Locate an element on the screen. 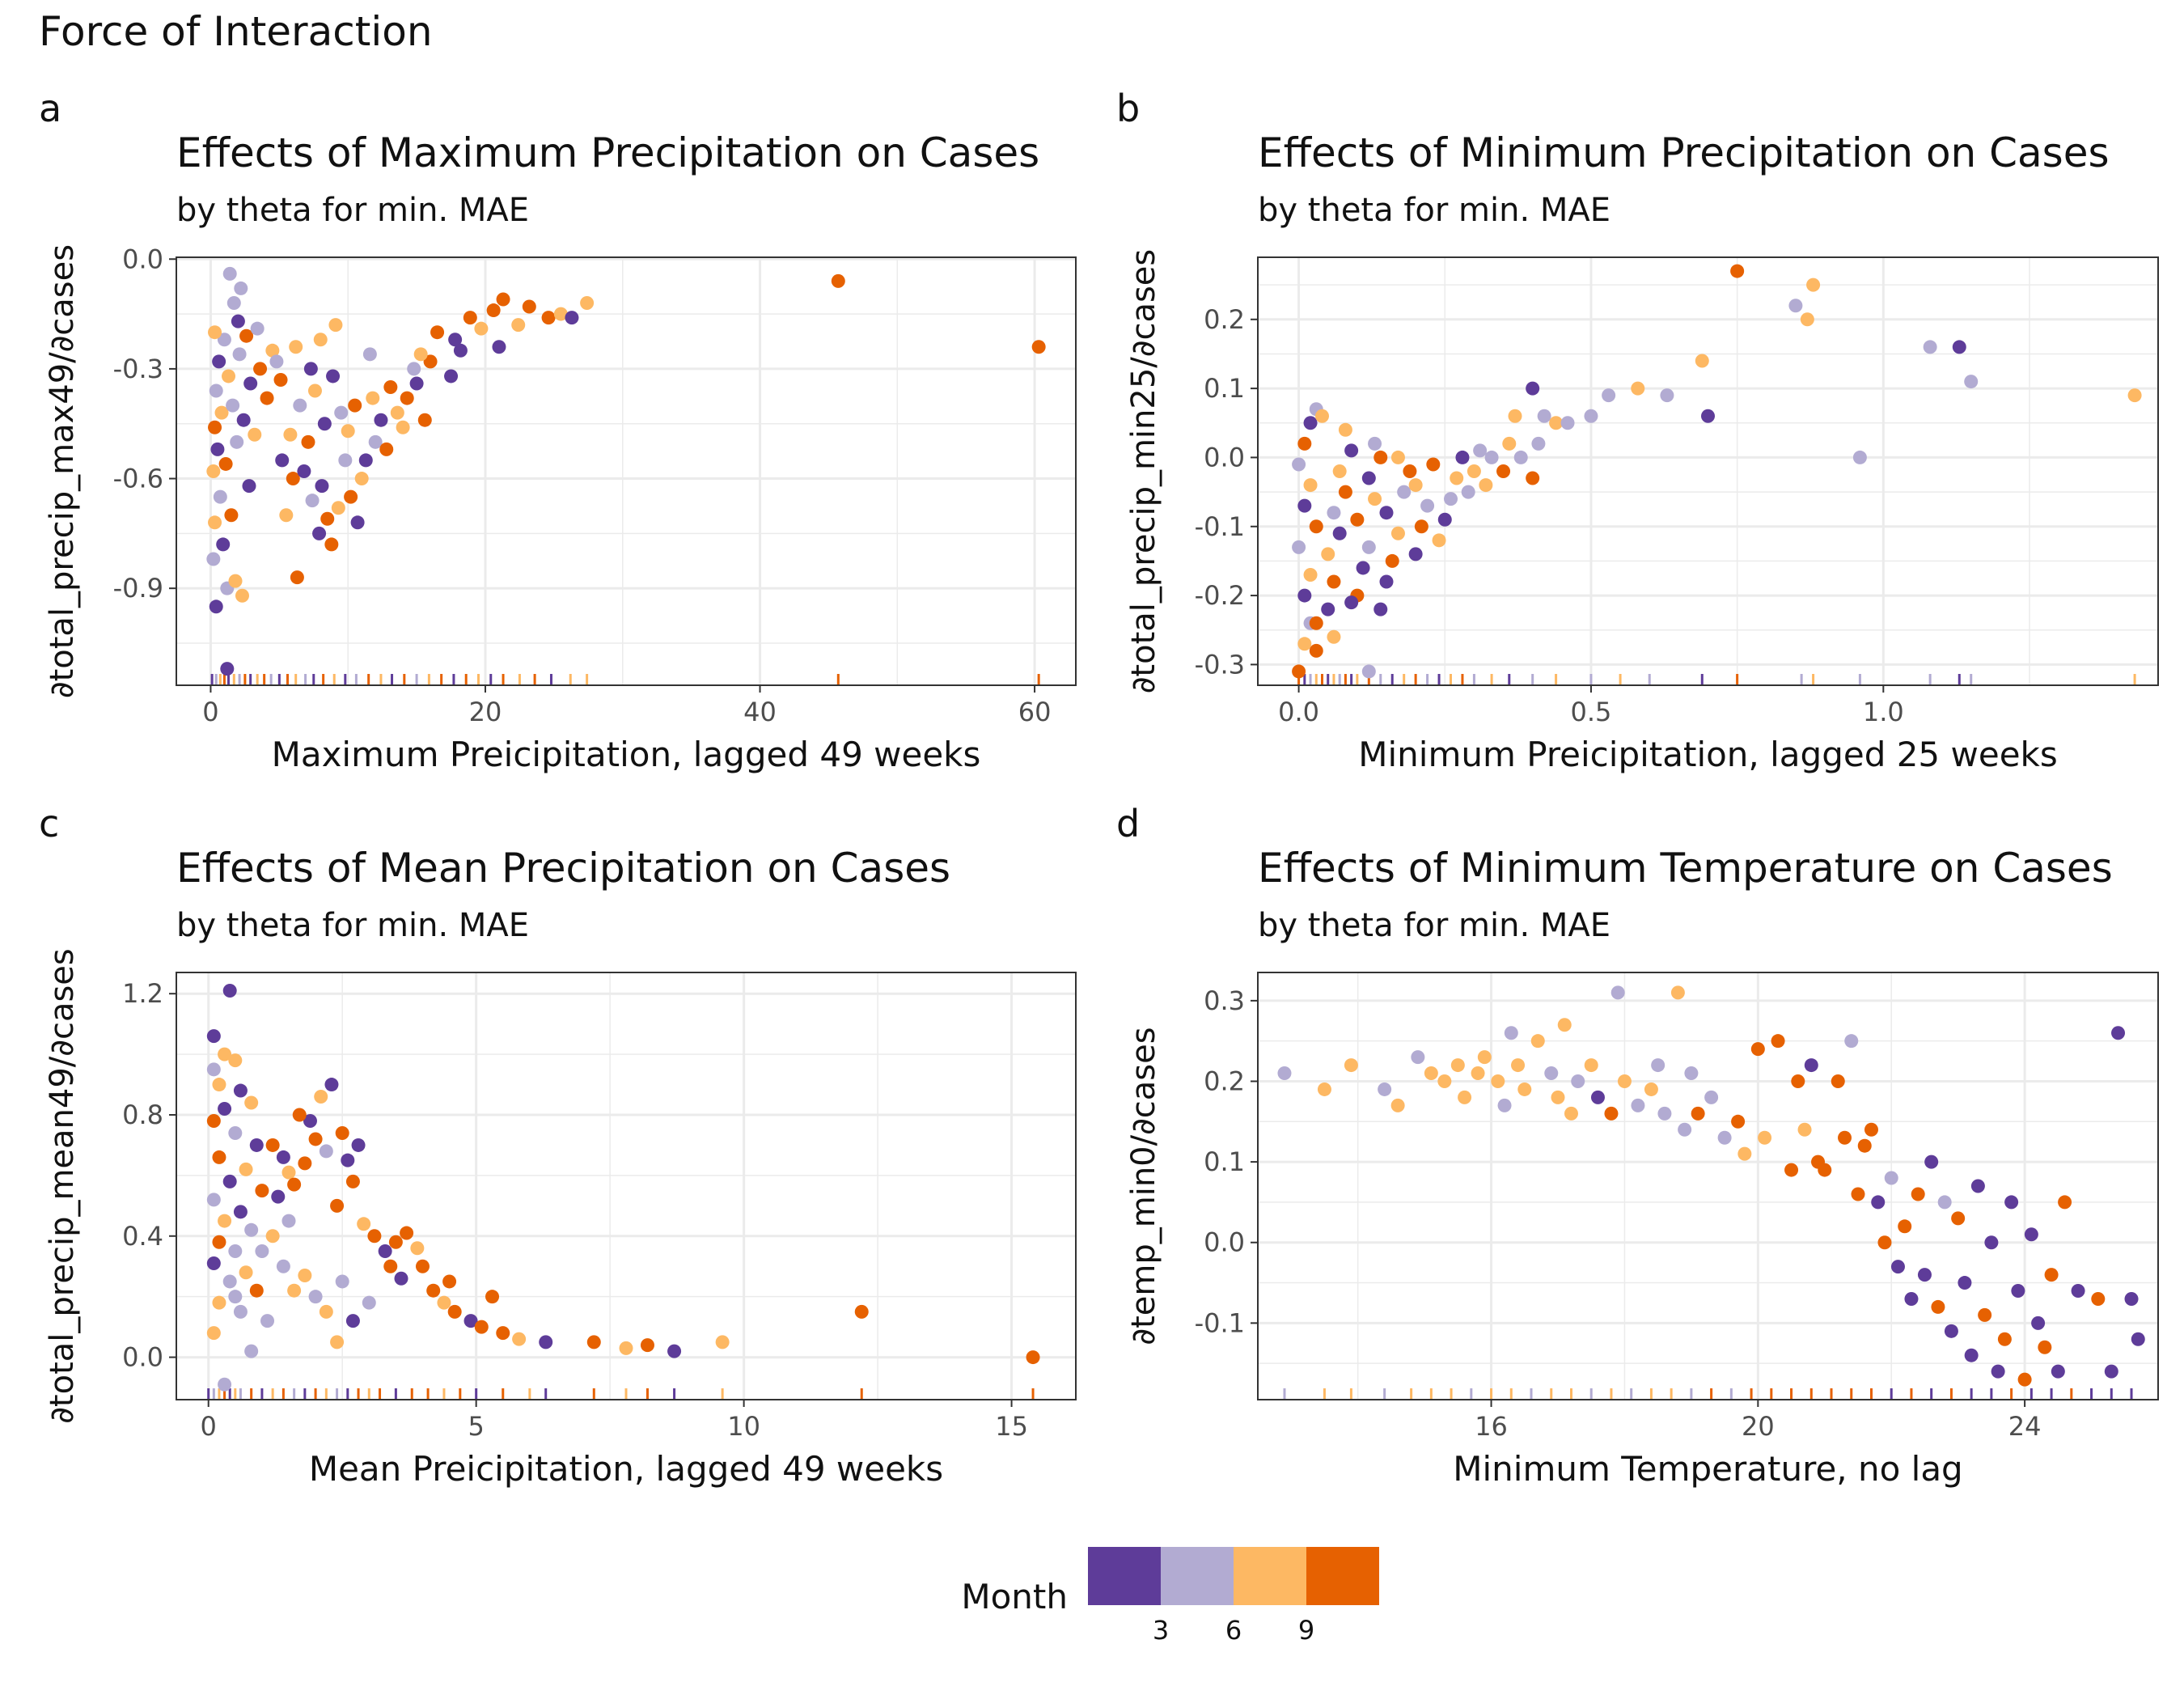  y-tick-label: -0.3 is located at coordinates (138, 369).